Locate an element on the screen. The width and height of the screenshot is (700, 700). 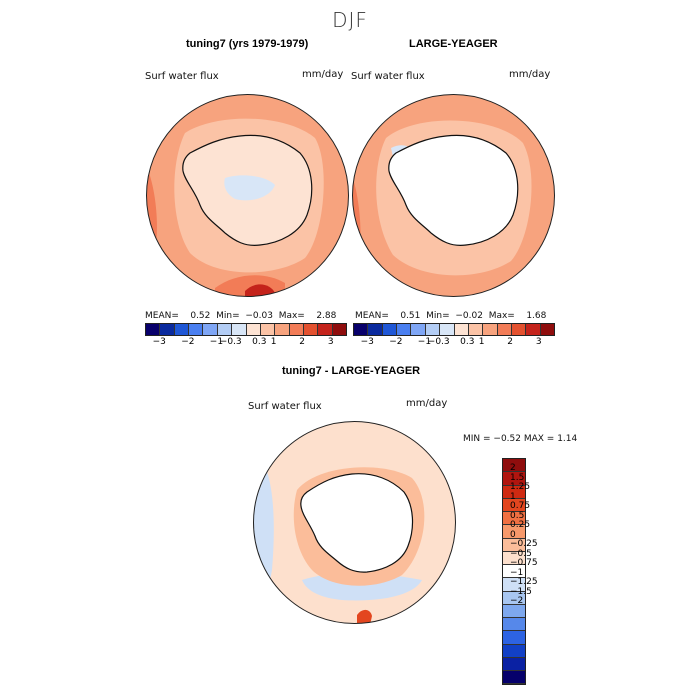
panel3-colorbar-tick-label: 0 is located at coordinates (513, 534).